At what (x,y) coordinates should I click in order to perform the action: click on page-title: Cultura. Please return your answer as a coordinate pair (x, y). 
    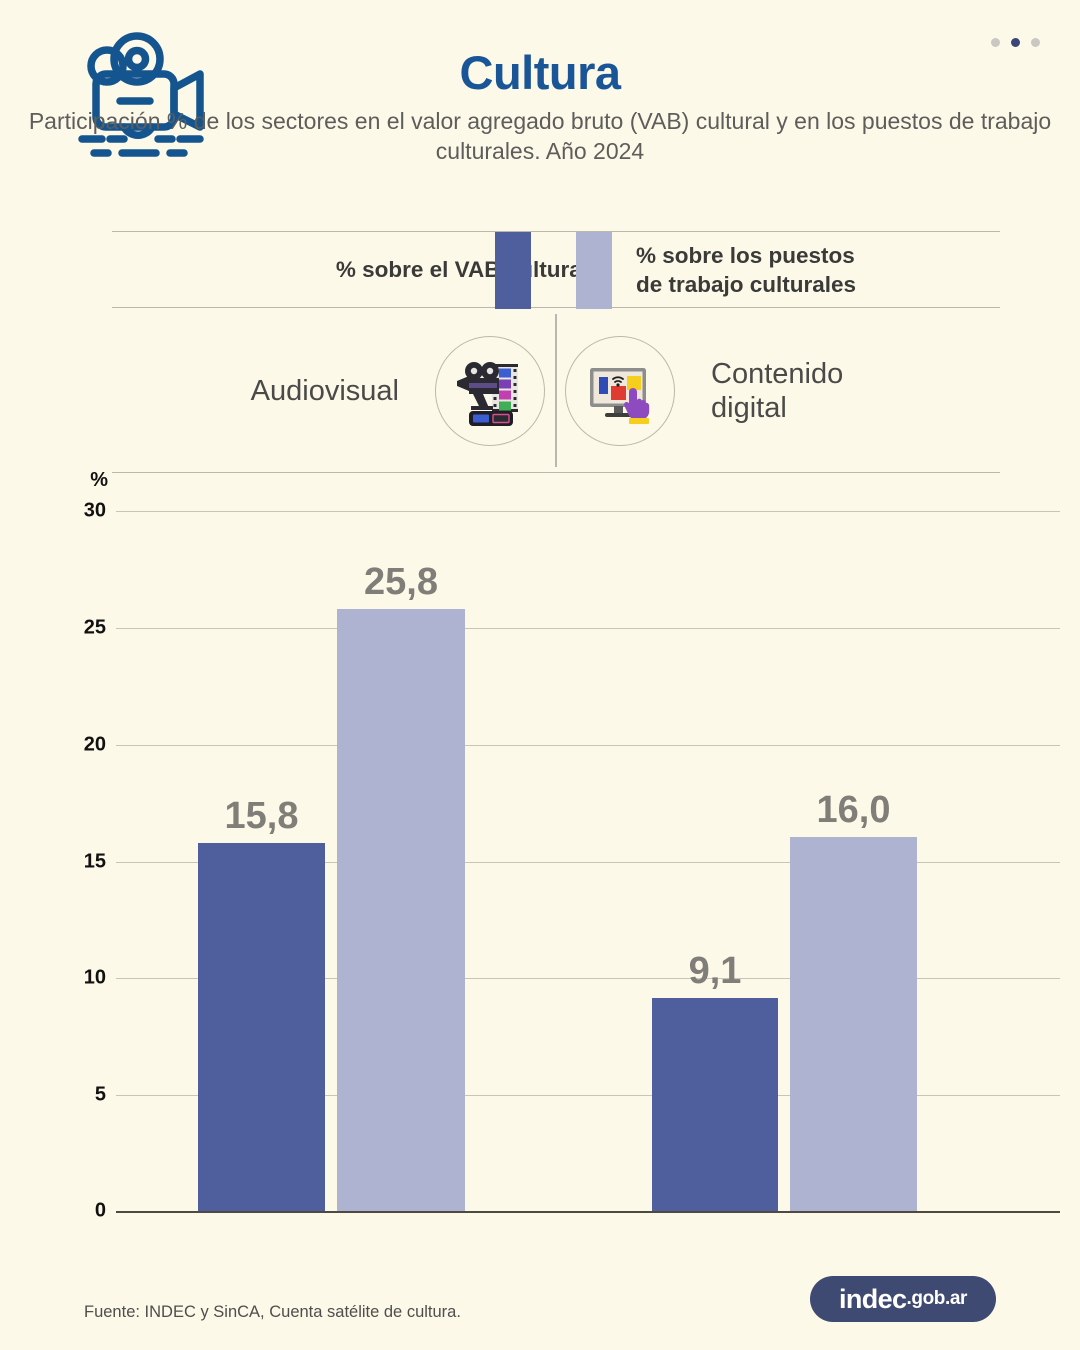
    Looking at the image, I should click on (540, 72).